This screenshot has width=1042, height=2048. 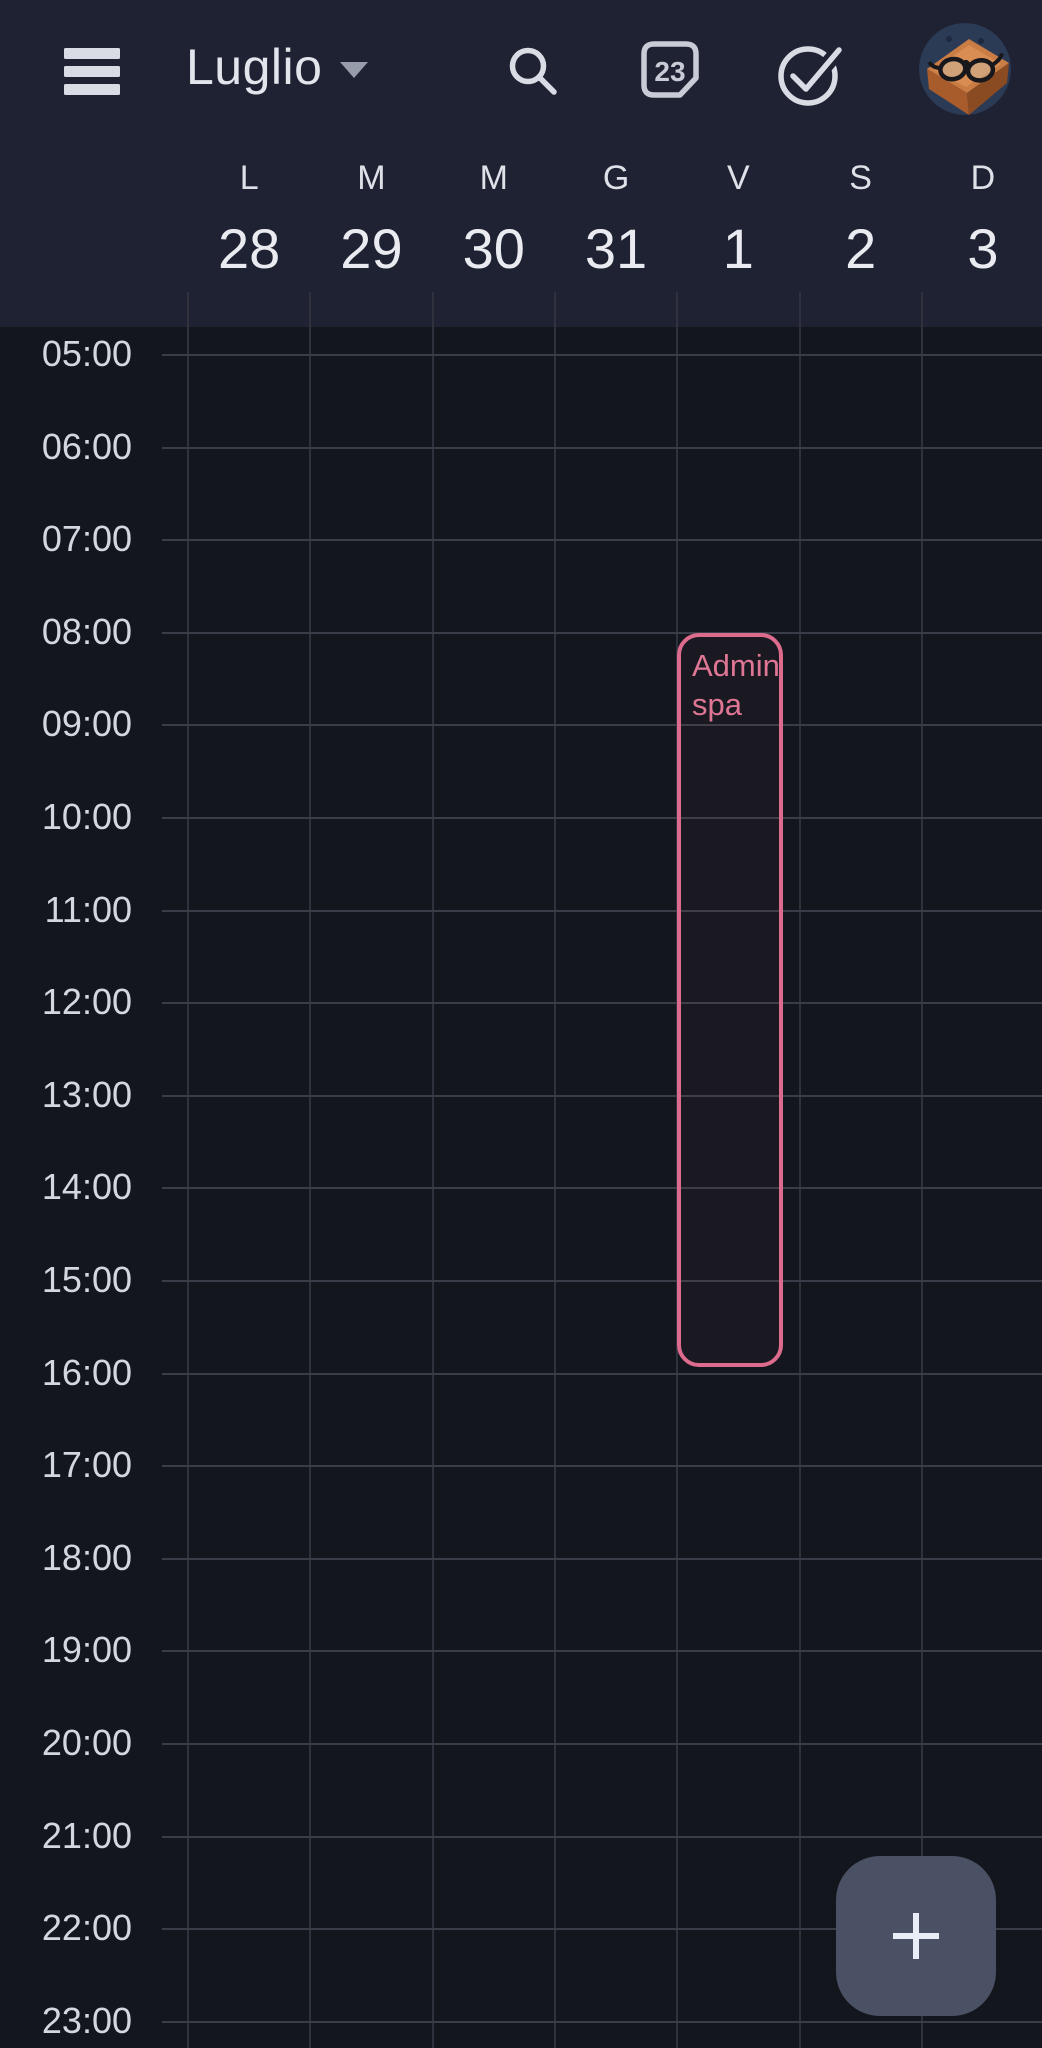 What do you see at coordinates (983, 178) in the screenshot?
I see `day-letter: D` at bounding box center [983, 178].